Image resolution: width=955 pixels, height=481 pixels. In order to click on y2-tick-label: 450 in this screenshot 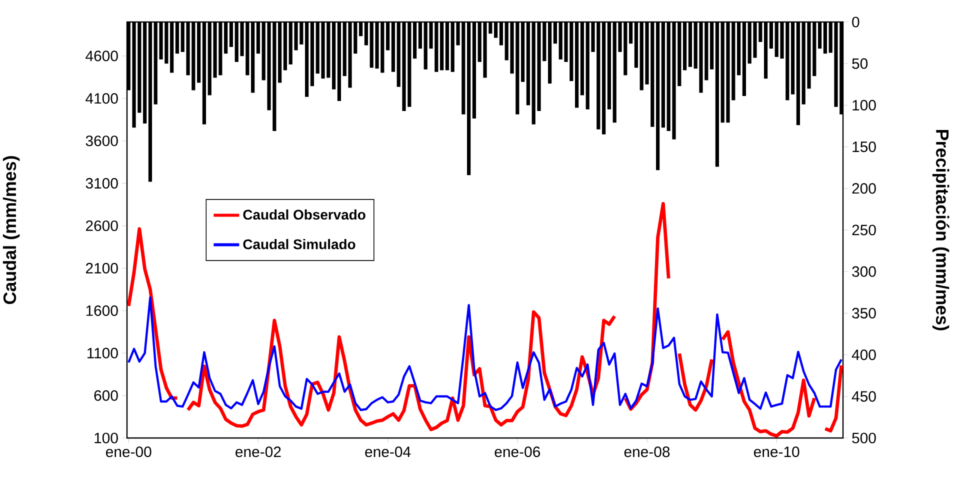, I will do `click(864, 396)`.